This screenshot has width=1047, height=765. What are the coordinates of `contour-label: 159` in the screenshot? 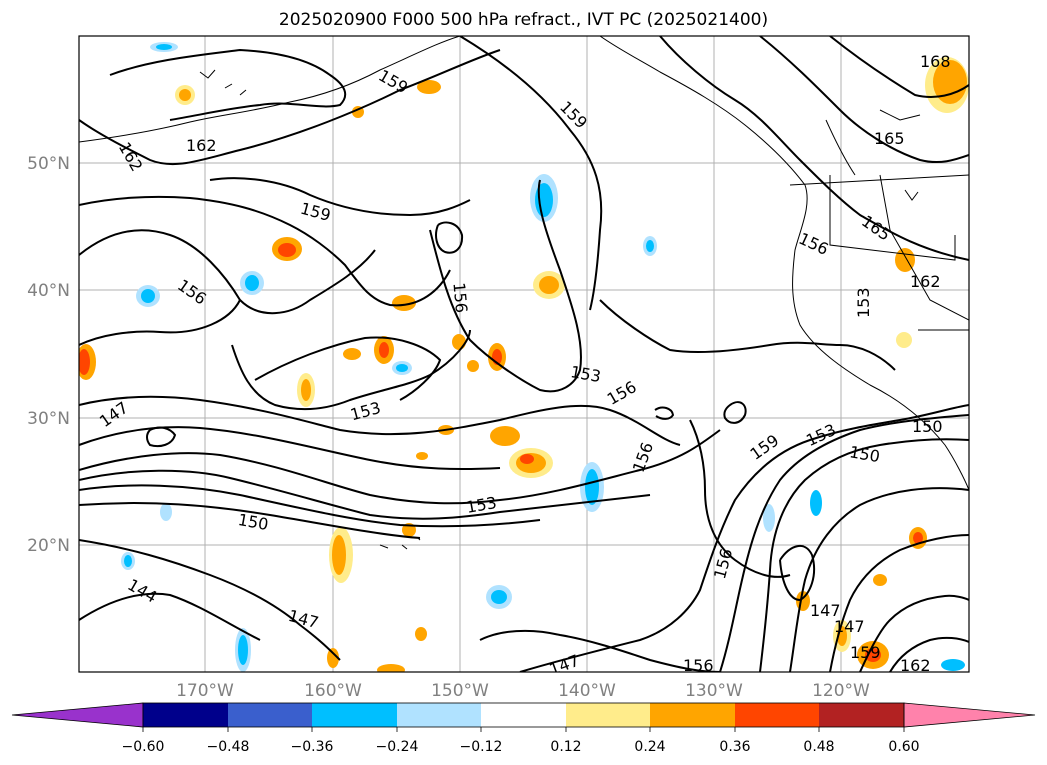 It's located at (865, 652).